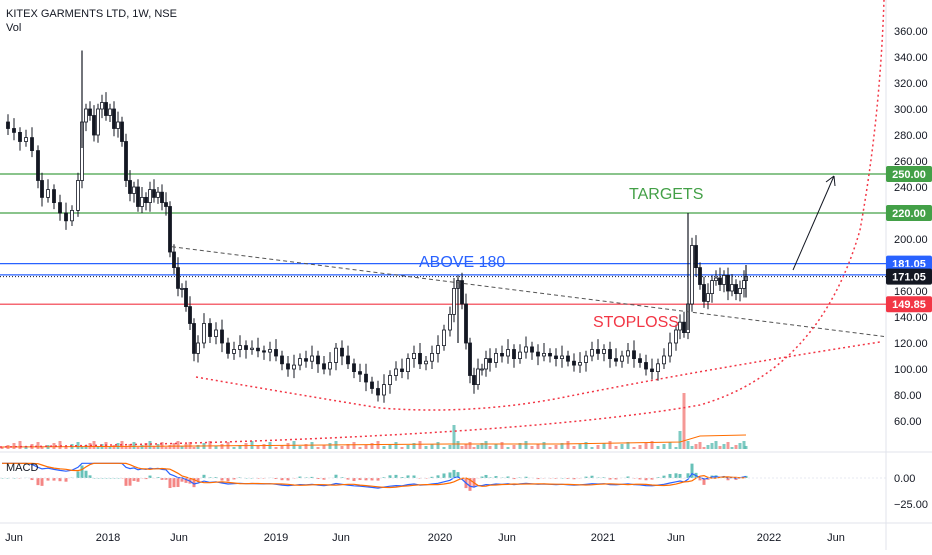 This screenshot has height=555, width=932. Describe the element at coordinates (911, 188) in the screenshot. I see `price-tick-label: 240.00` at that location.